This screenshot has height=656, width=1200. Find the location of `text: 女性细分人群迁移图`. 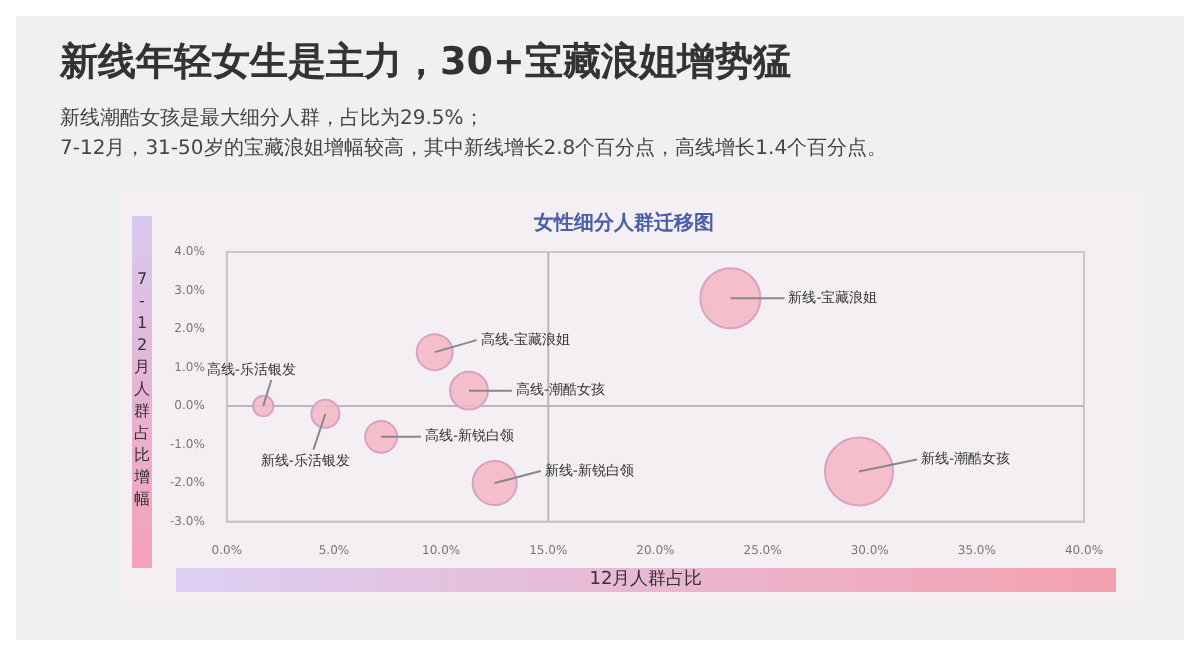

text: 女性细分人群迁移图 is located at coordinates (623, 223).